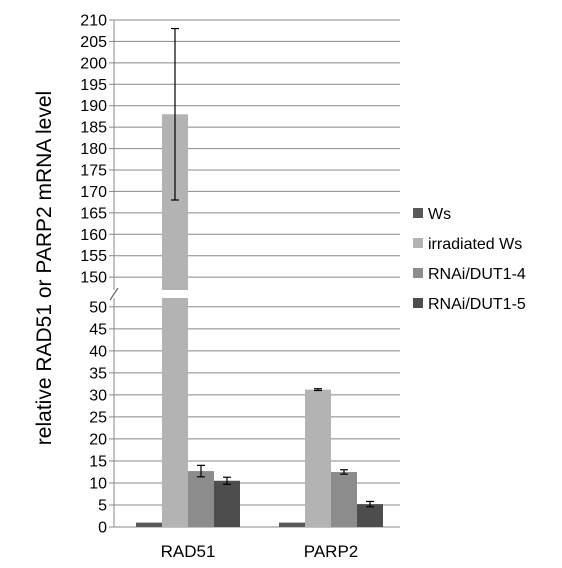 Image resolution: width=562 pixels, height=568 pixels. Describe the element at coordinates (98, 351) in the screenshot. I see `y-tick-label: 40` at that location.